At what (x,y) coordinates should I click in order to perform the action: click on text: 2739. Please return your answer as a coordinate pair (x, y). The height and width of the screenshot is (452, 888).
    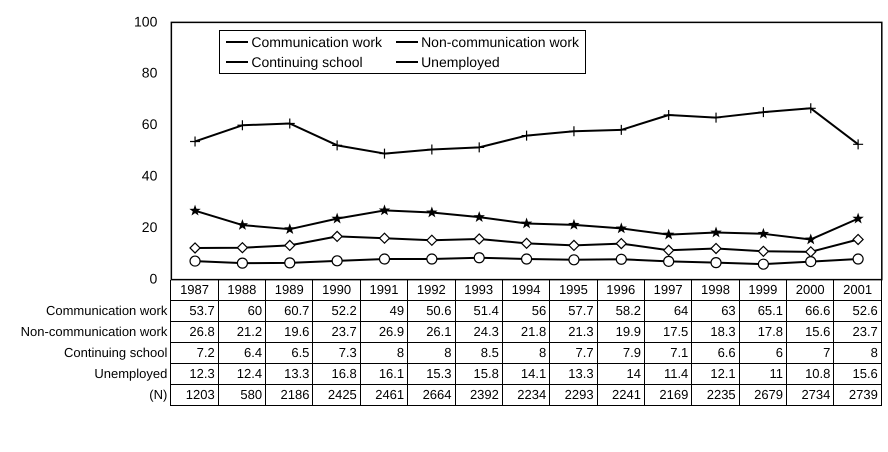
    Looking at the image, I should click on (858, 395).